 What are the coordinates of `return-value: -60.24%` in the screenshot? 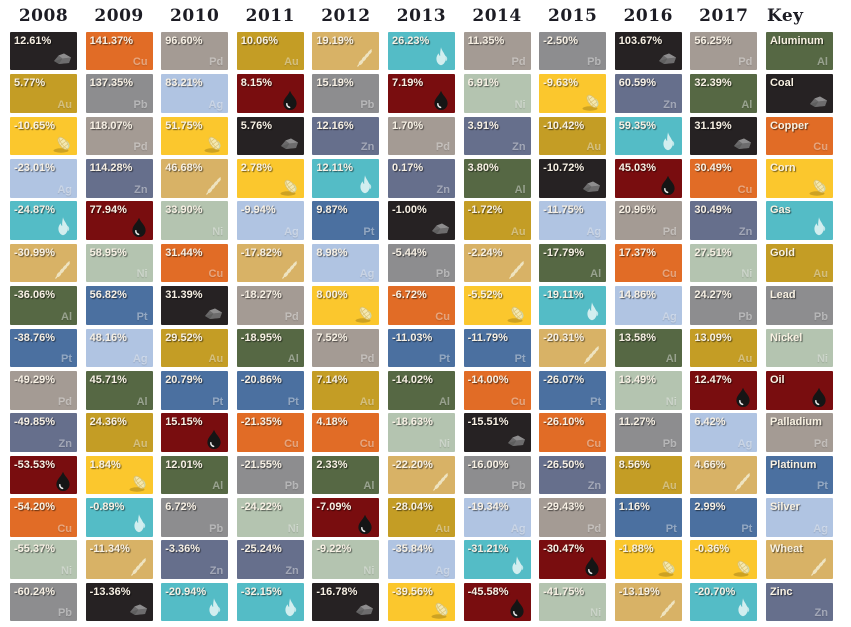 It's located at (34, 591).